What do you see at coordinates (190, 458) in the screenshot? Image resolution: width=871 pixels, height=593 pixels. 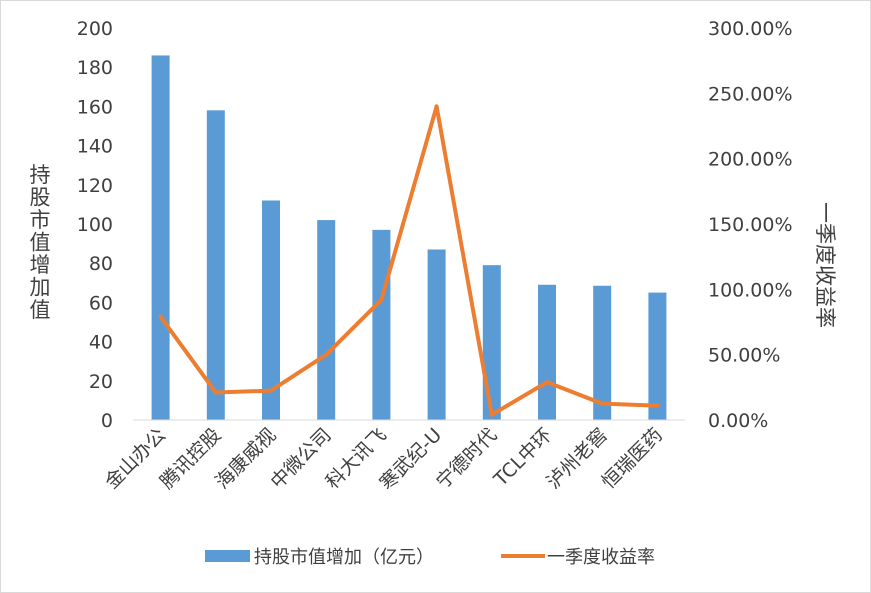 I see `category-label: 腾讯控股` at bounding box center [190, 458].